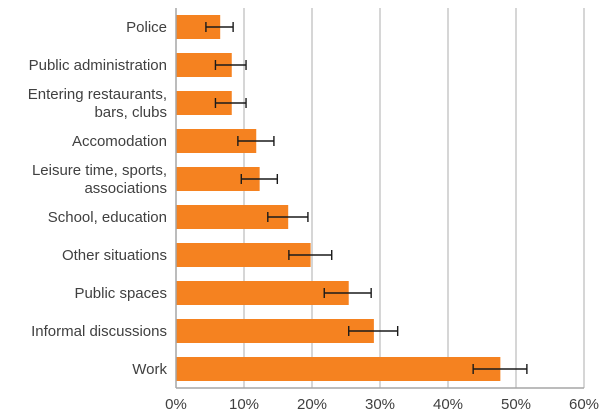 This screenshot has width=602, height=415. Describe the element at coordinates (312, 404) in the screenshot. I see `x-tick-label: 20%` at that location.